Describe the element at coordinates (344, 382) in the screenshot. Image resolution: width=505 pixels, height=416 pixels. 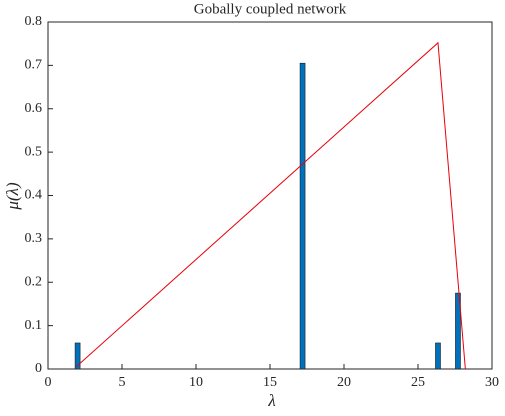
I see `x-tick-label: 20` at that location.